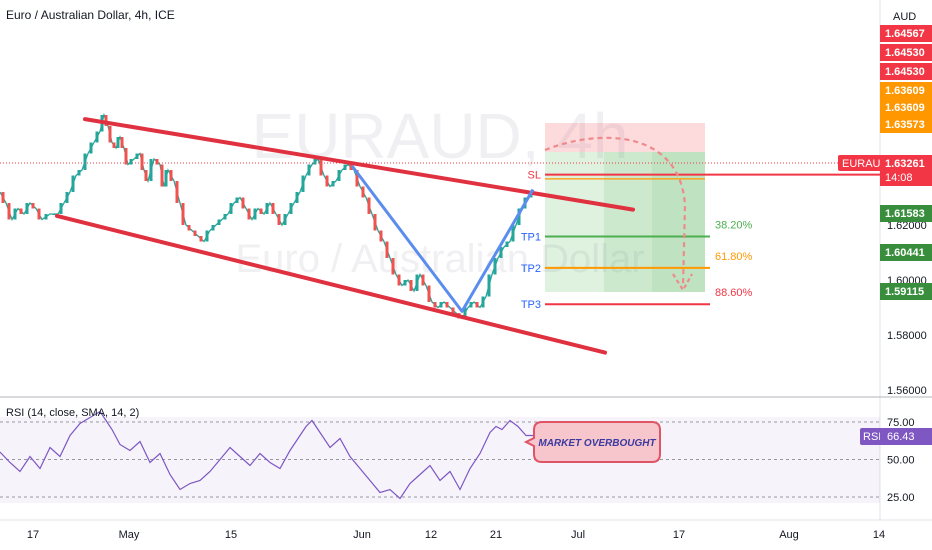 The image size is (932, 550). I want to click on level-pct-tp1: 38.20%, so click(734, 226).